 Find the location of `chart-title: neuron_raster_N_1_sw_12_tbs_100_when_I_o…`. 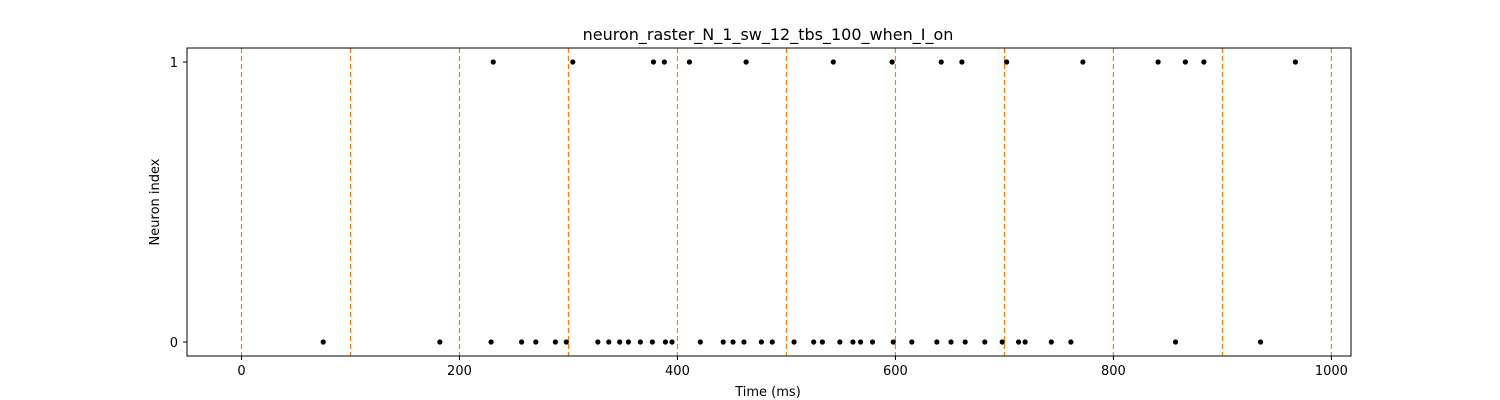

chart-title: neuron_raster_N_1_sw_12_tbs_100_when_I_o… is located at coordinates (768, 35).